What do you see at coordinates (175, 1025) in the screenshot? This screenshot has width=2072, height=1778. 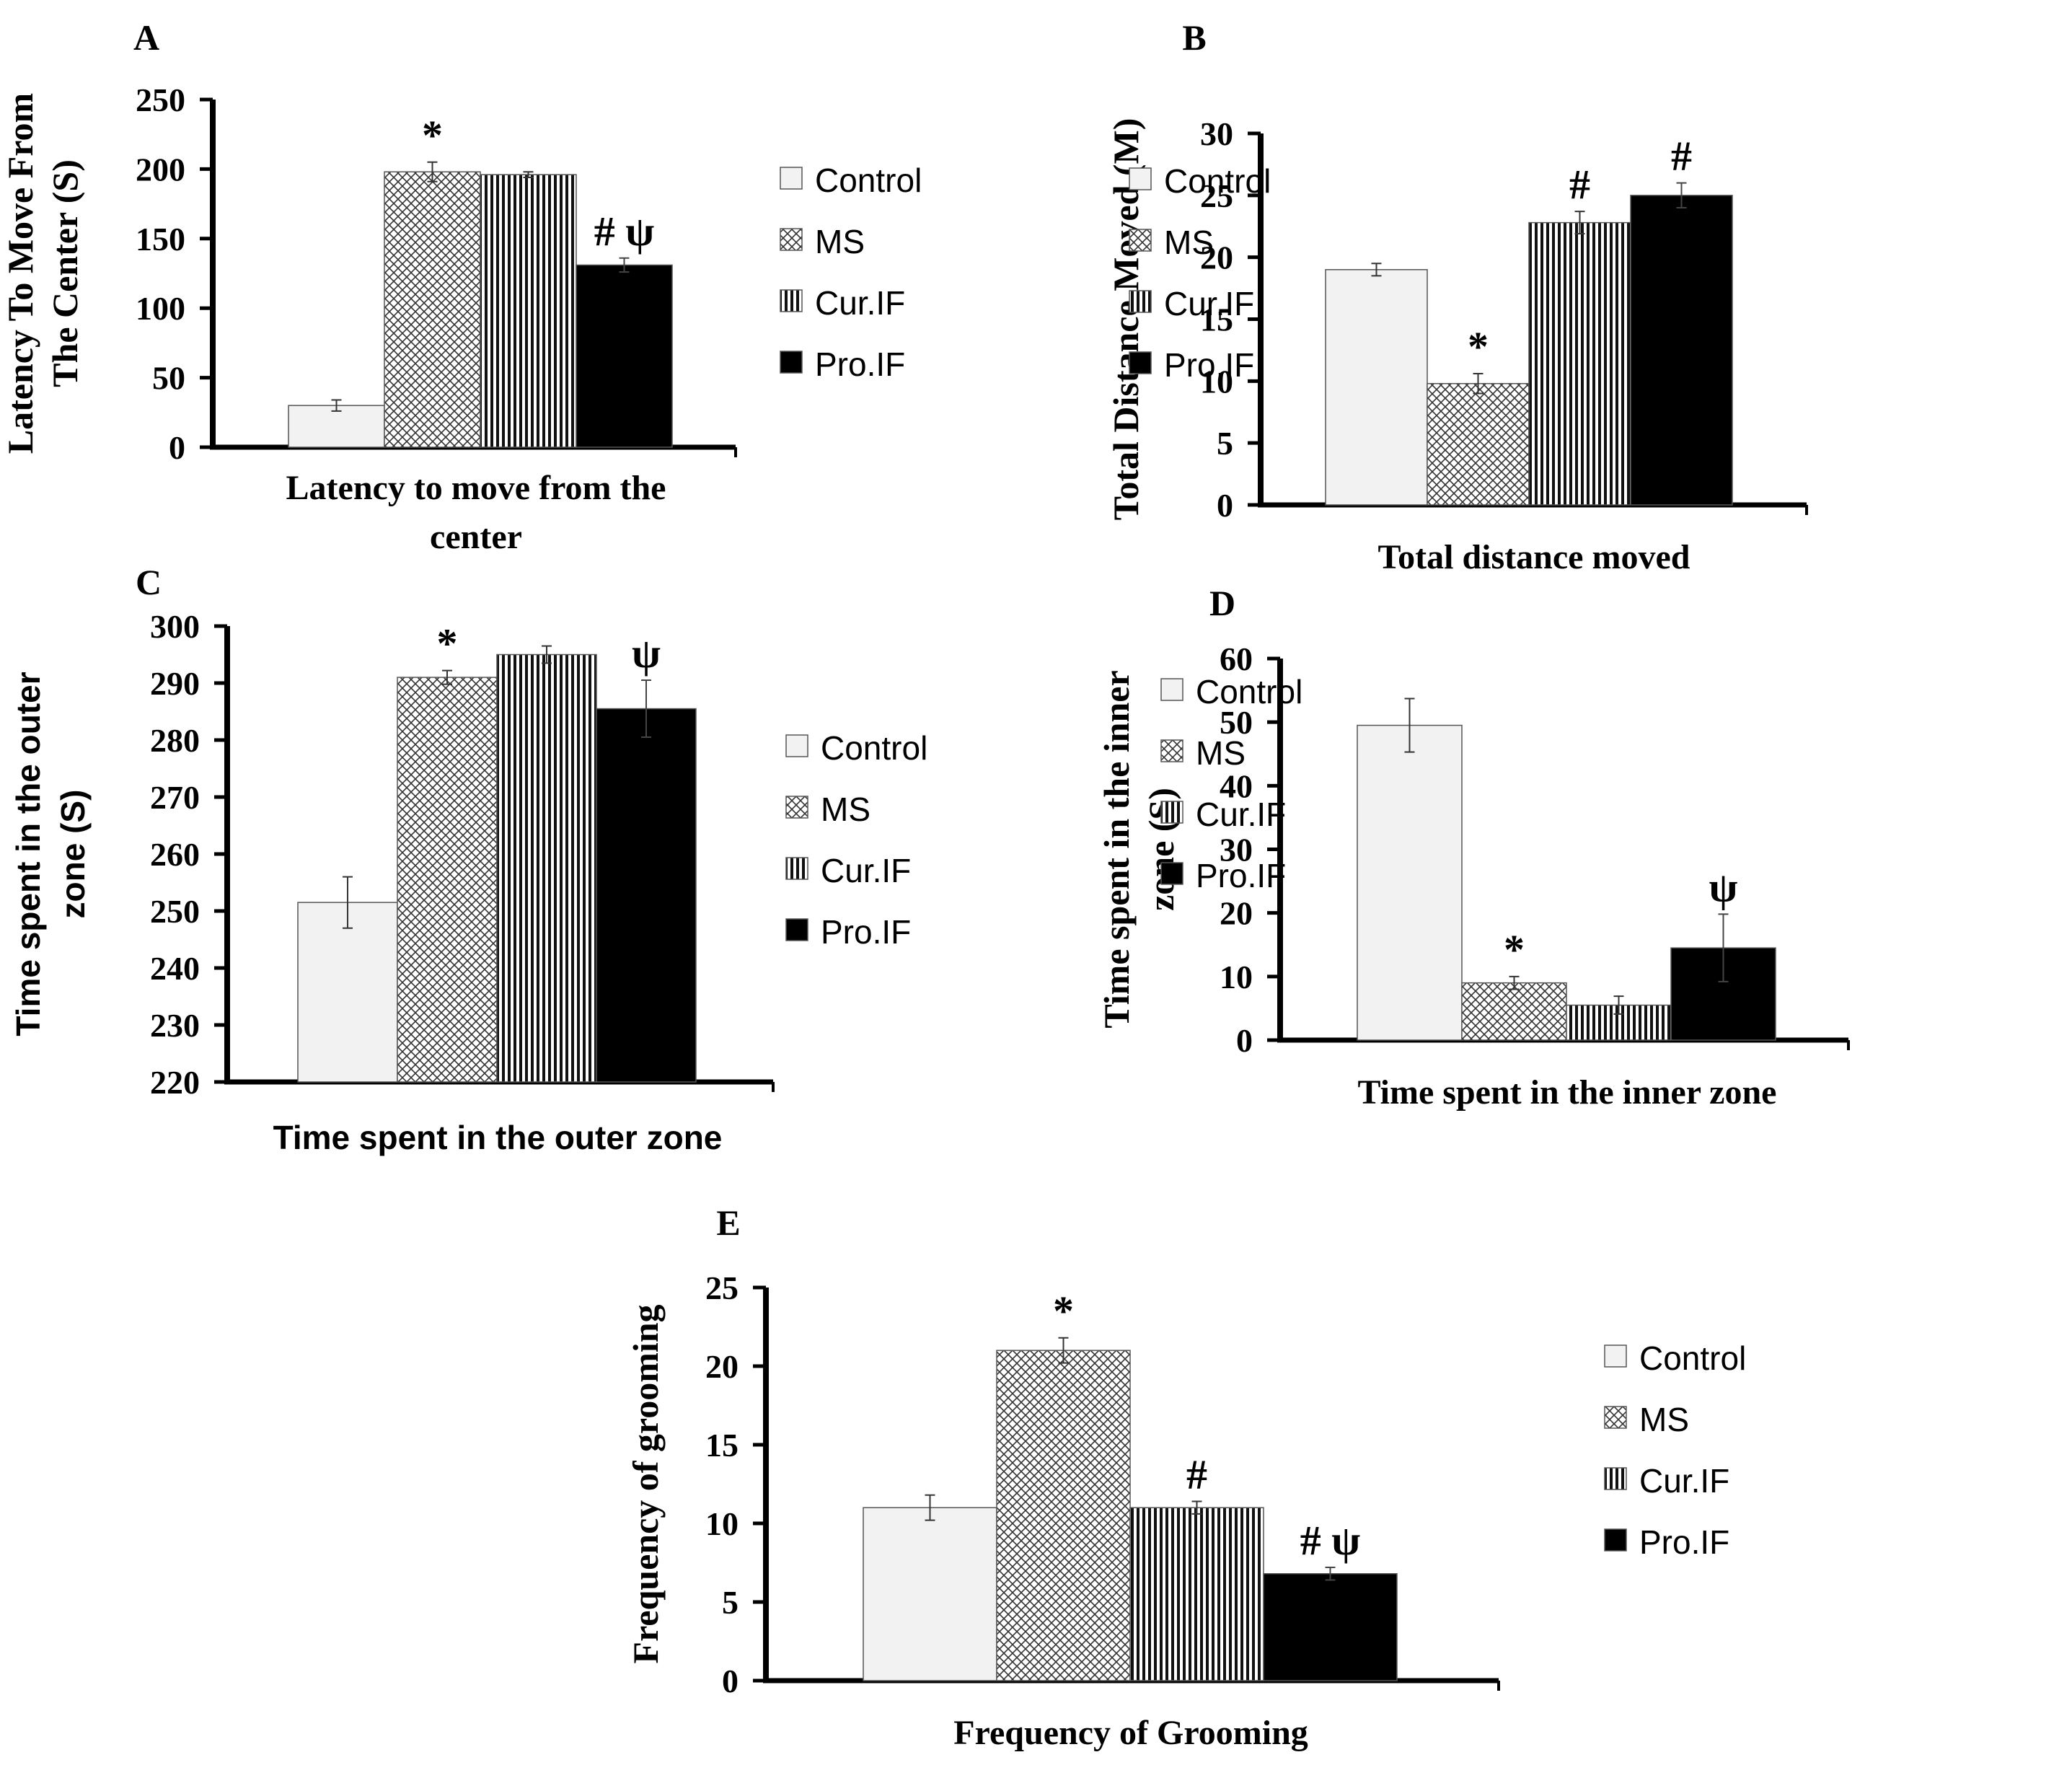 I see `y-tick-label: 230` at bounding box center [175, 1025].